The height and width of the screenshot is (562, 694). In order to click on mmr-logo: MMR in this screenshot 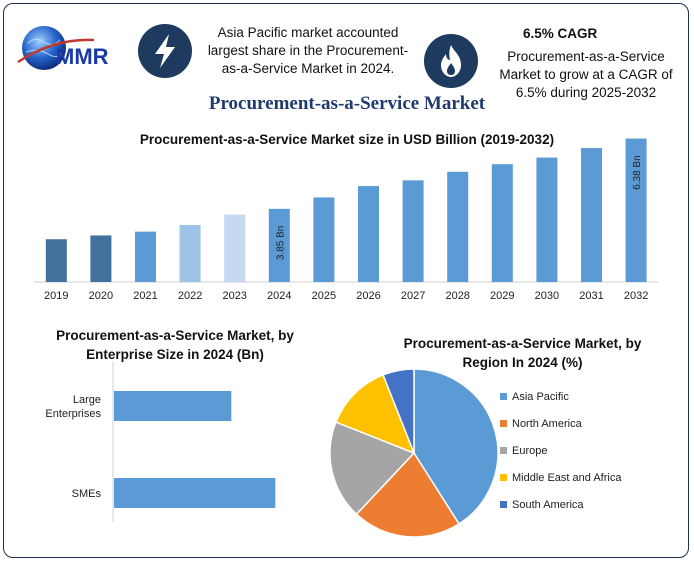, I will do `click(74, 49)`.